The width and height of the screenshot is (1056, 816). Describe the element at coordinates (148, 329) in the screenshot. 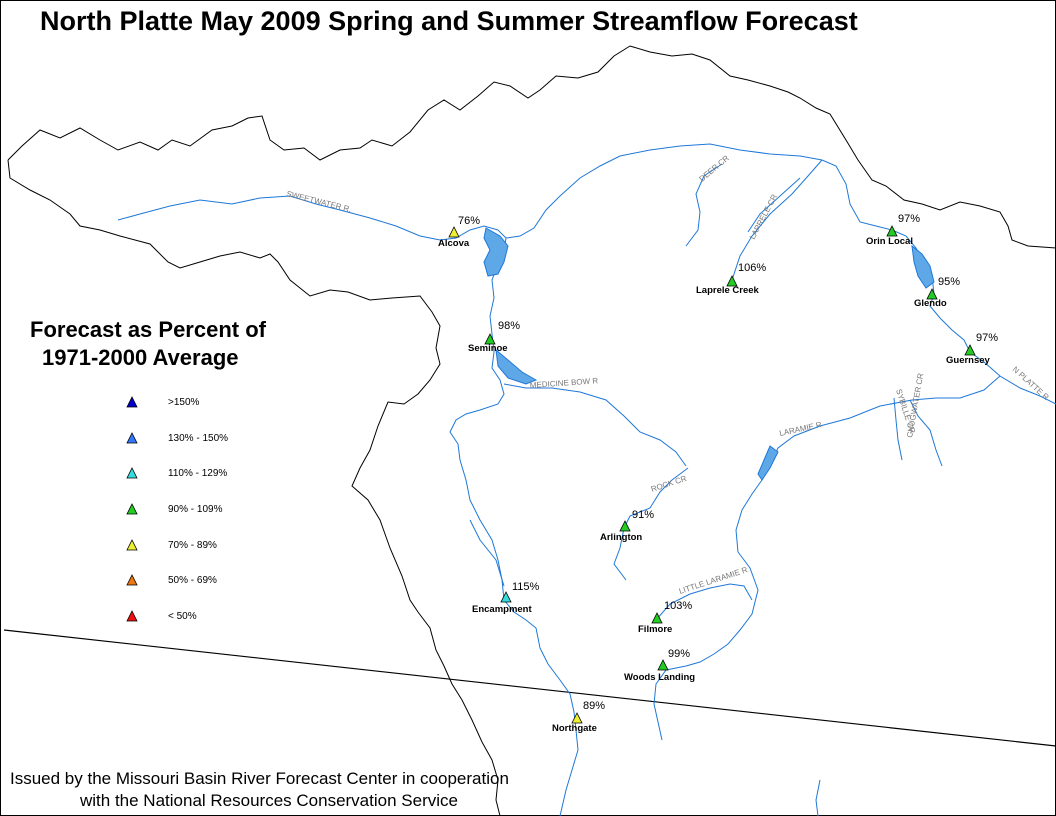

I see `legend-title-line1: Forecast as Percent of` at that location.